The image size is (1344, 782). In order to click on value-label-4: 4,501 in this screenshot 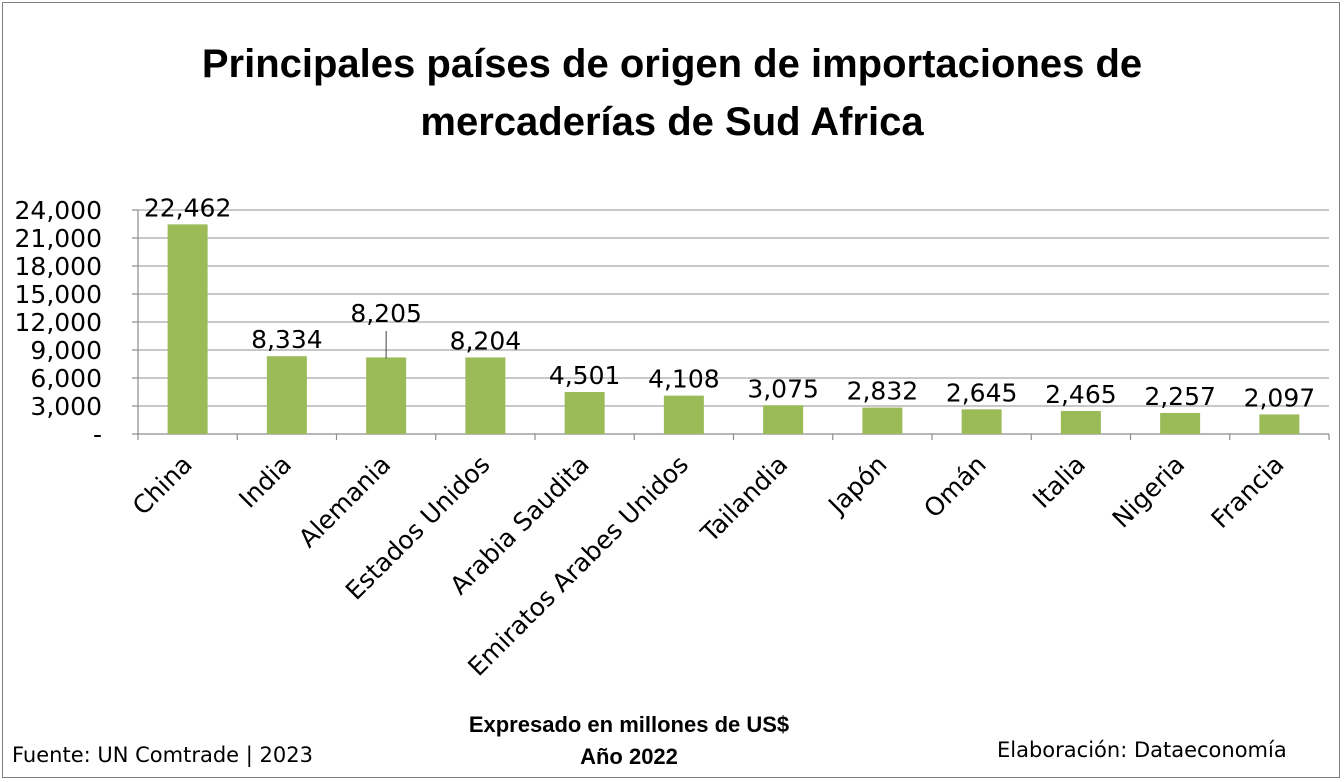, I will do `click(585, 375)`.